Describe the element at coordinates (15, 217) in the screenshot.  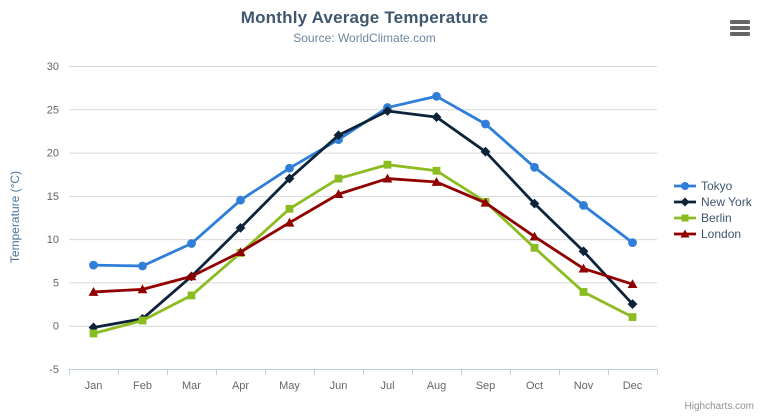
I see `y-axis-title: Temperature (°C)` at that location.